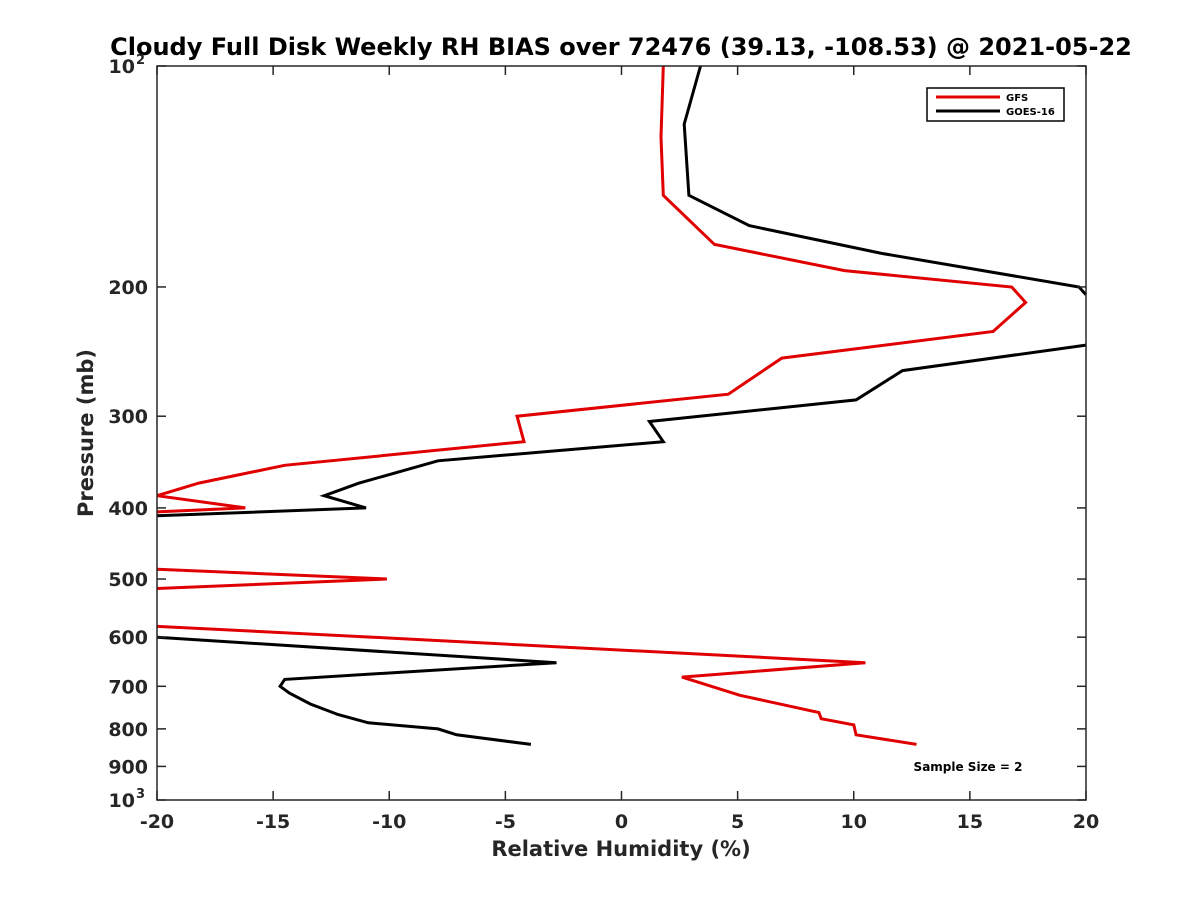  Describe the element at coordinates (140, 60) in the screenshot. I see `y-tick-label-exponent: 2` at that location.